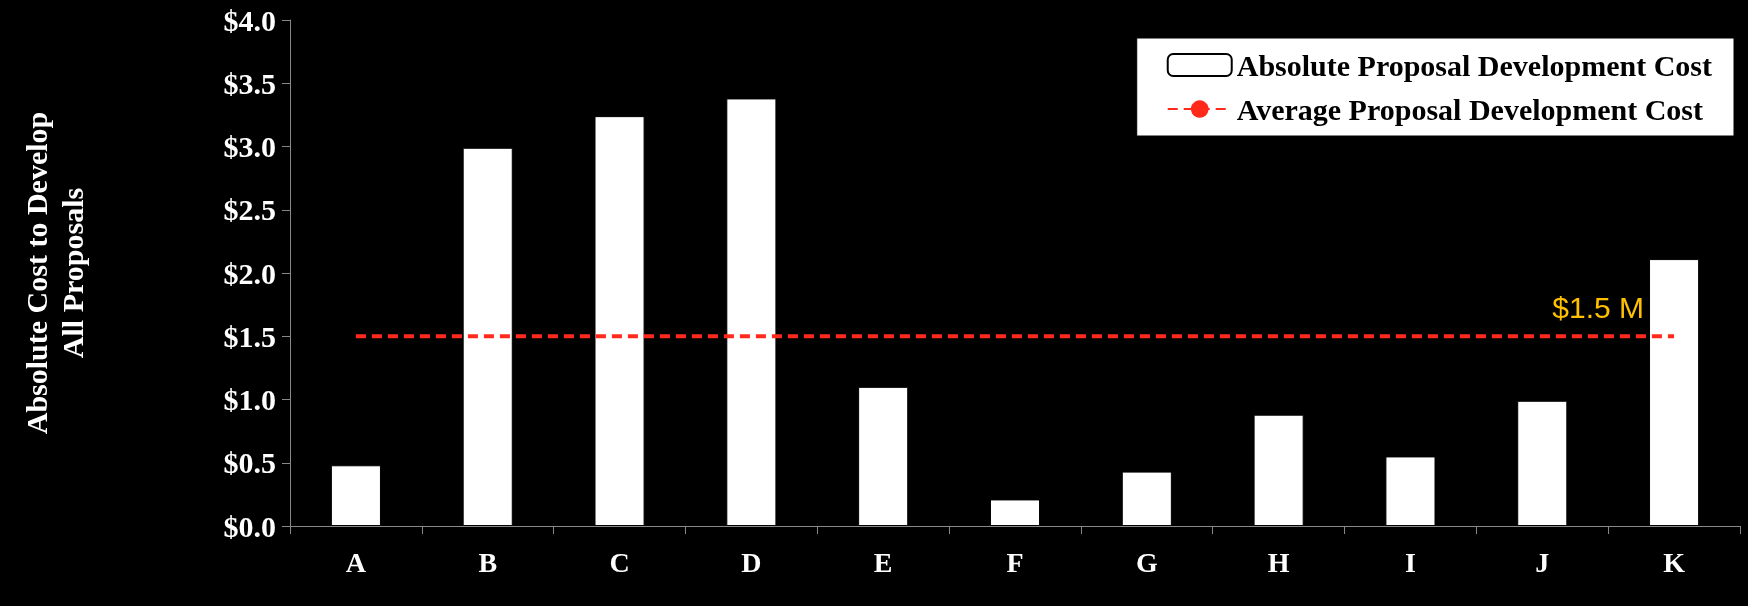 The image size is (1748, 606). What do you see at coordinates (54, 273) in the screenshot?
I see `y-axis-title: Absolute Cost to Develop All Proposals` at bounding box center [54, 273].